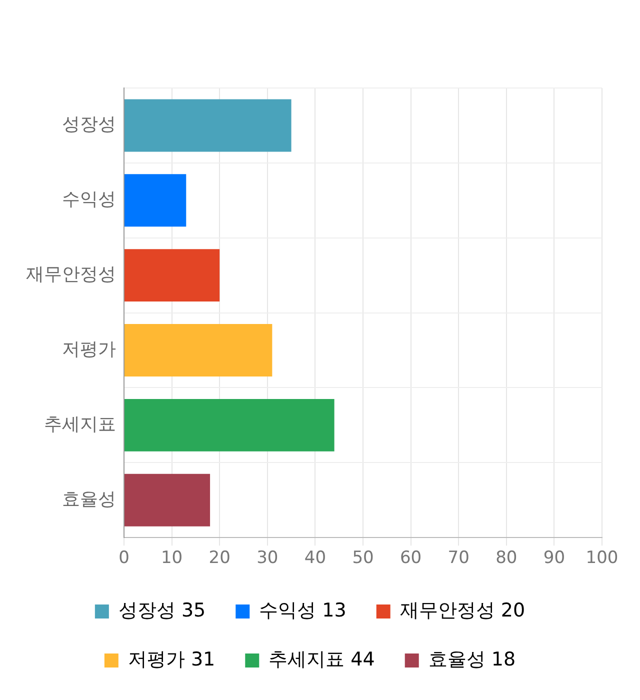 The image size is (640, 700). Describe the element at coordinates (463, 610) in the screenshot. I see `legend-label: 재무안정성 20` at that location.